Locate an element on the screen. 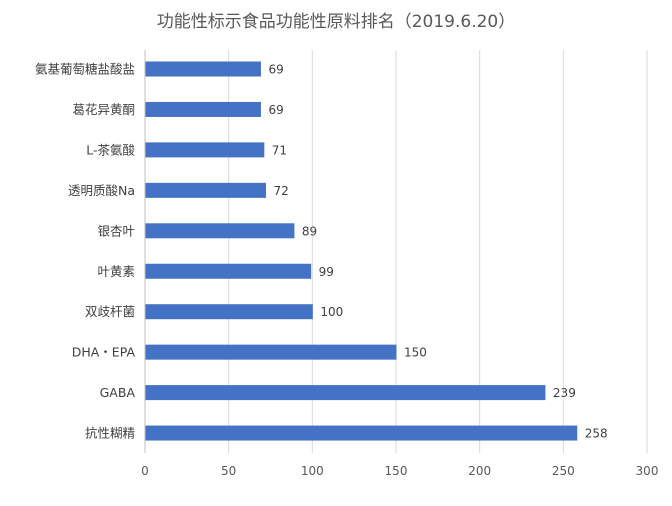 The width and height of the screenshot is (672, 506). category-label: 葛花异黄酮 is located at coordinates (103, 109).